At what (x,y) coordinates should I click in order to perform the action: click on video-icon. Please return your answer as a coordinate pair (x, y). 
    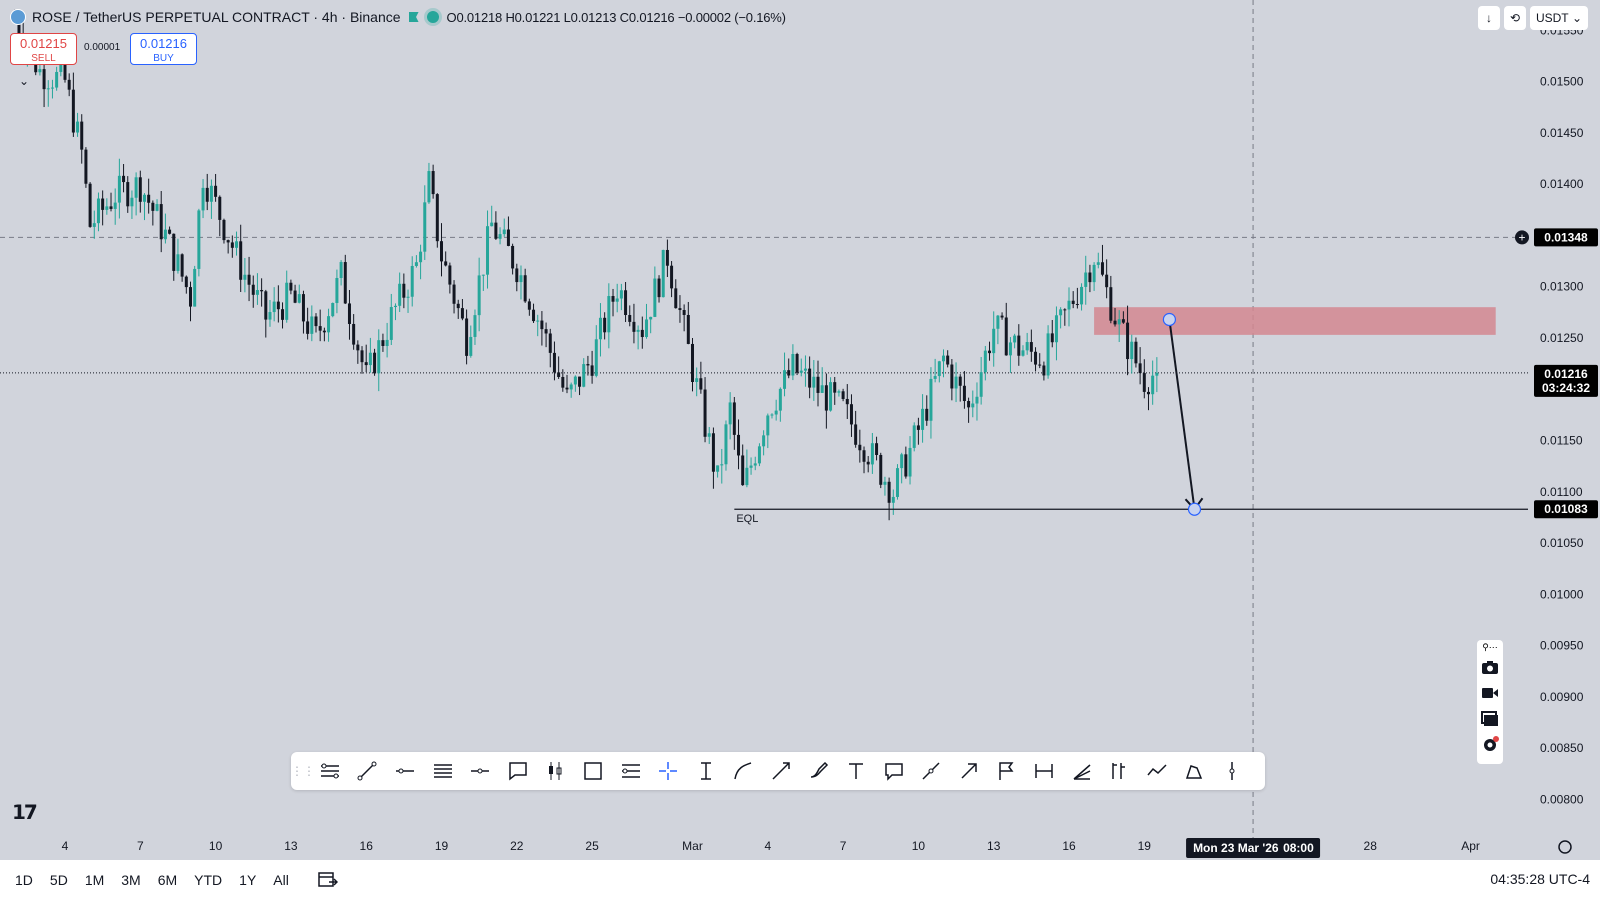
    Looking at the image, I should click on (1490, 693).